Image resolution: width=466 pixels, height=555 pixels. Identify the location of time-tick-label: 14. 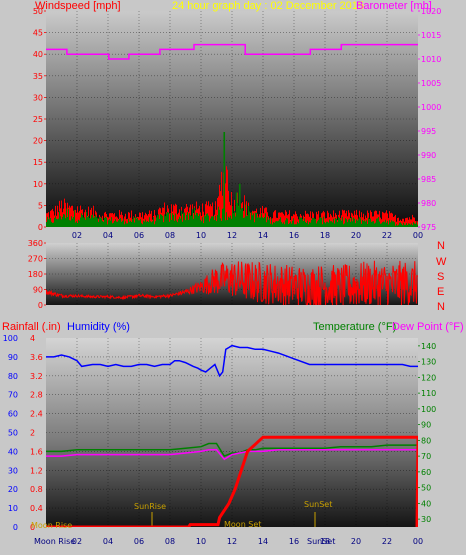
(263, 541).